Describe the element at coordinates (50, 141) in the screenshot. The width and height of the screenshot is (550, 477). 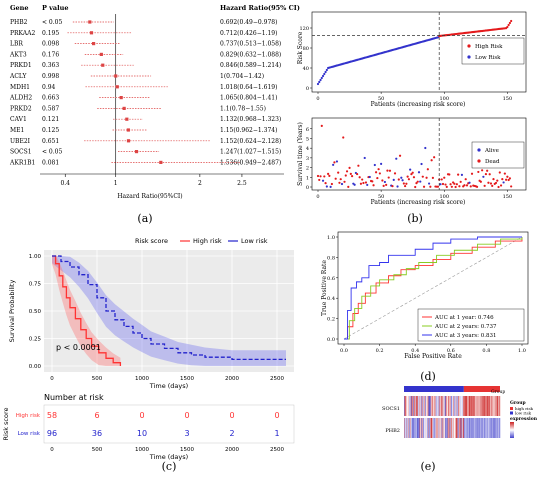
I see `forest-pvalue: 0.651` at that location.